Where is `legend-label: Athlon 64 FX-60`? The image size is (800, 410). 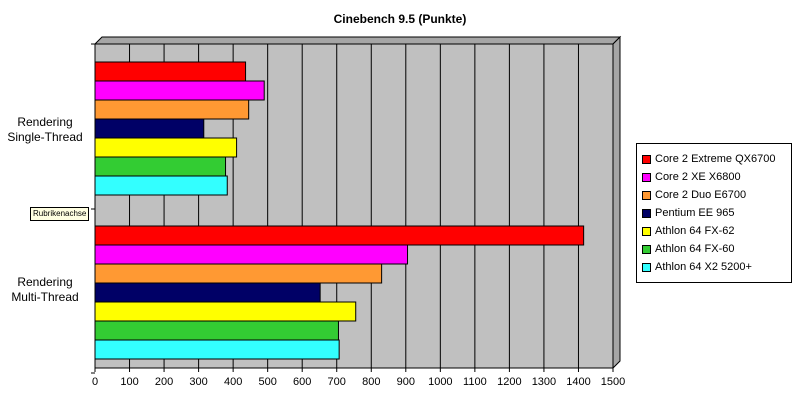
legend-label: Athlon 64 FX-60 is located at coordinates (695, 249).